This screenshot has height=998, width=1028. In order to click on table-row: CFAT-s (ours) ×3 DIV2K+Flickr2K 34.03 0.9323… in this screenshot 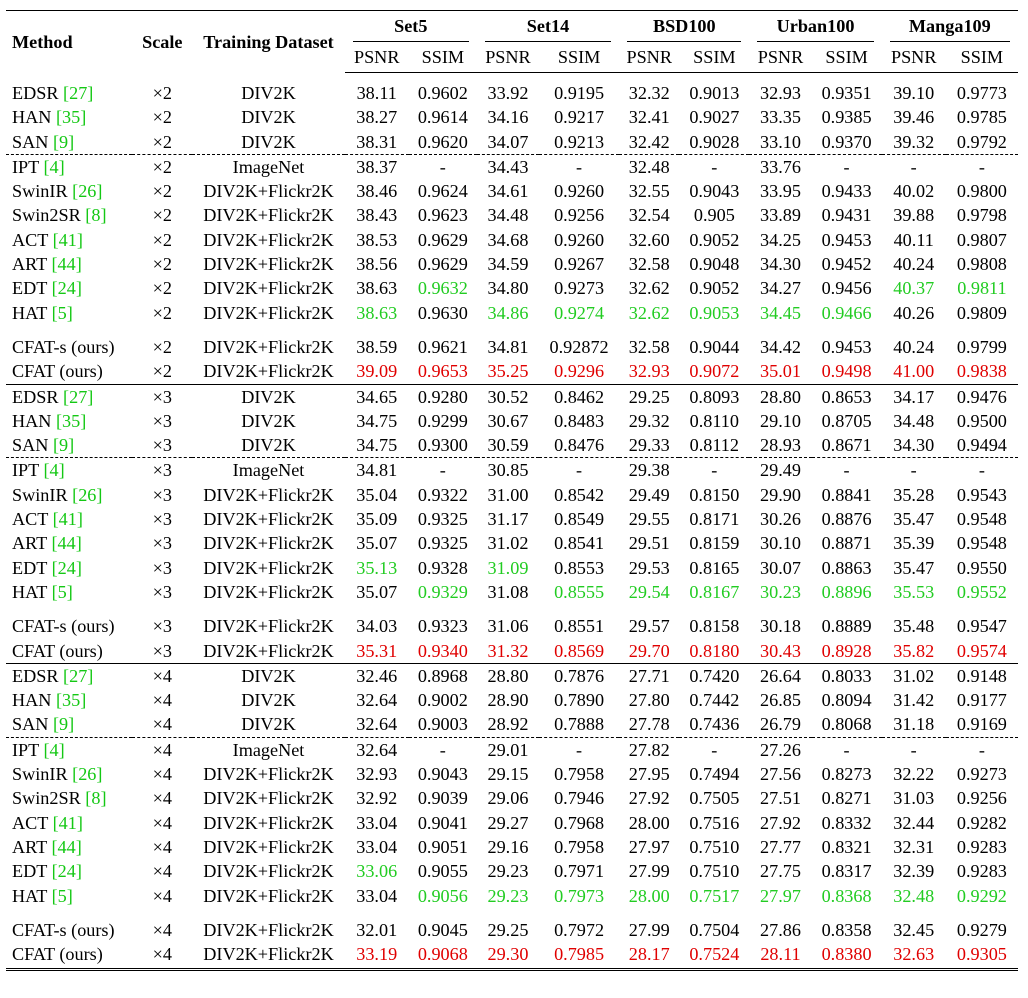, I will do `click(512, 626)`.